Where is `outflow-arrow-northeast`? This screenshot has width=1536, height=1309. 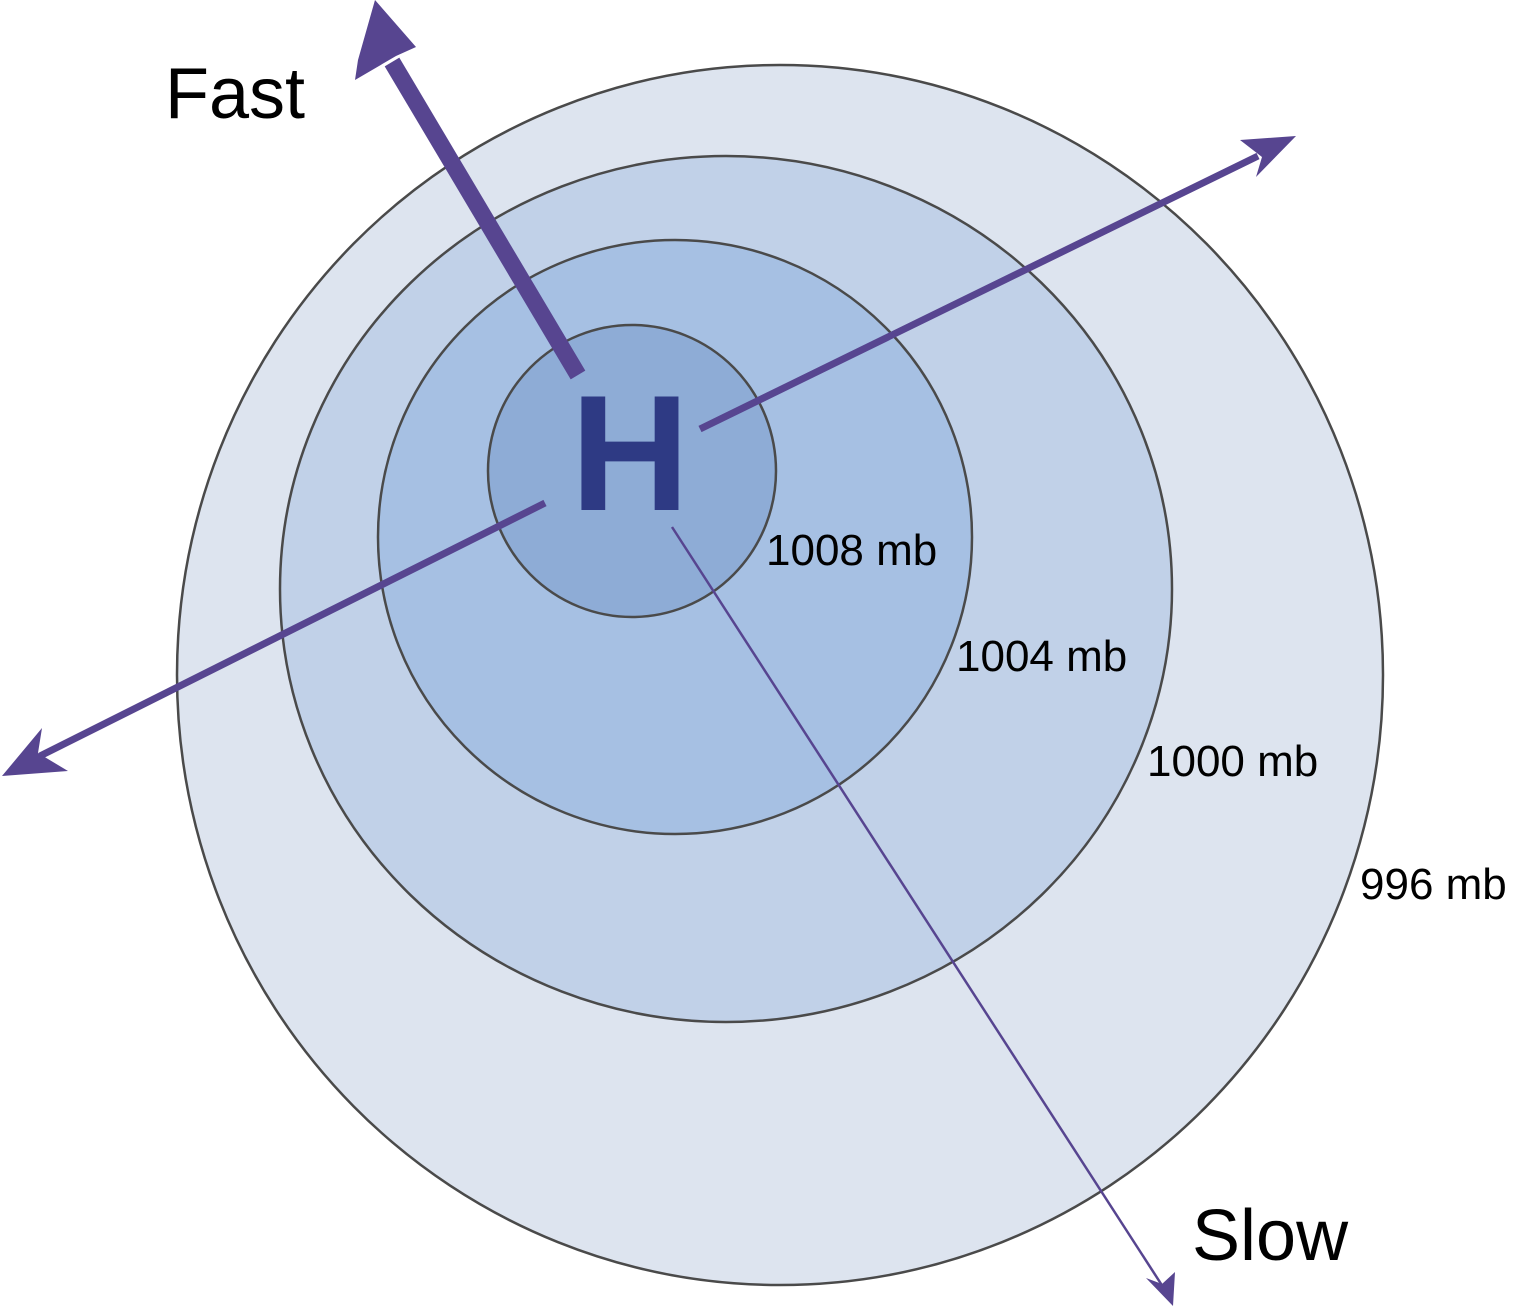 outflow-arrow-northeast is located at coordinates (997, 284).